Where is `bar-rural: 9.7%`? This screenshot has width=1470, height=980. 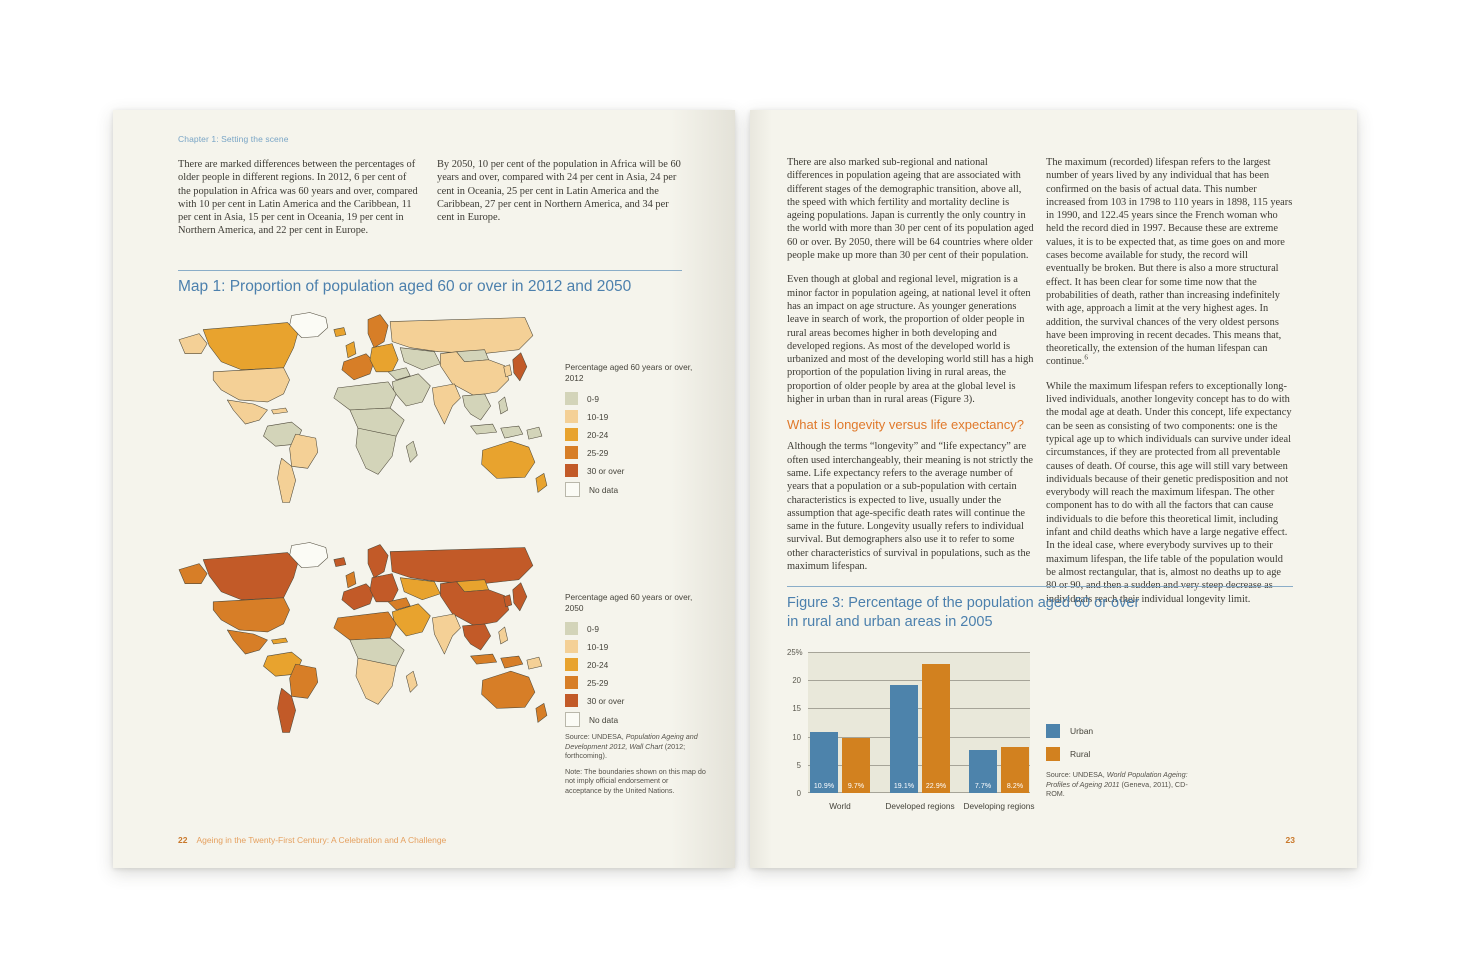 bar-rural: 9.7% is located at coordinates (856, 765).